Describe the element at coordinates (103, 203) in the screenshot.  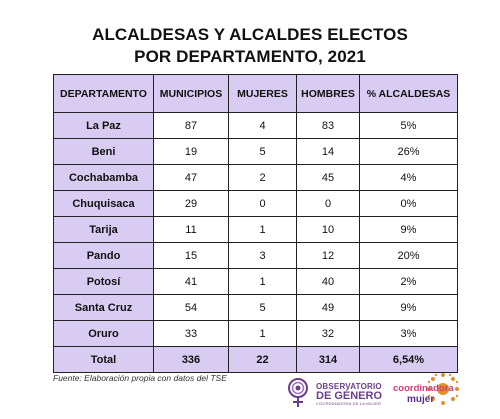
I see `cell-departamento: Chuquisaca` at that location.